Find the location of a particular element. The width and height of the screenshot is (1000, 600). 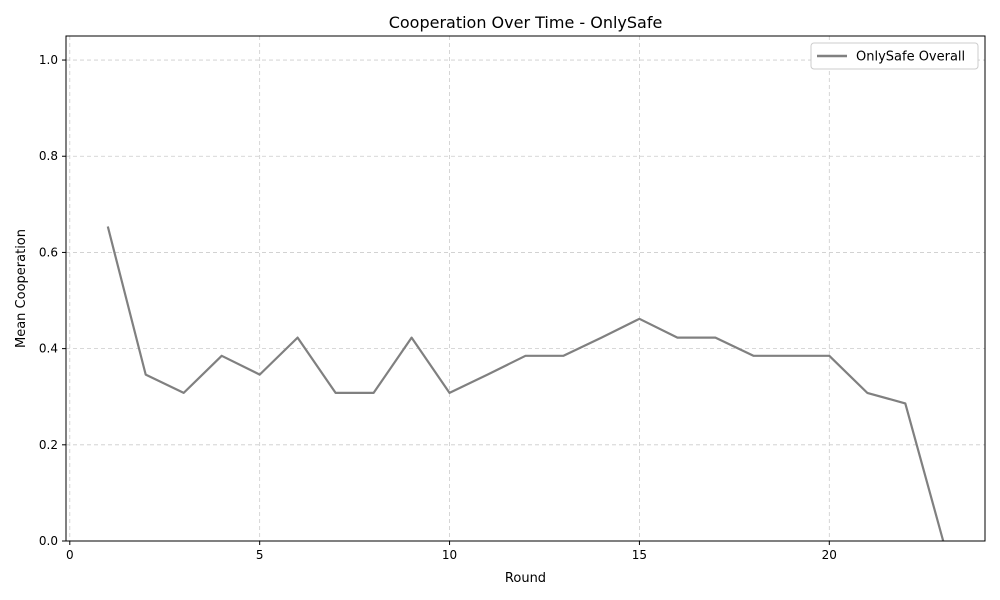

x-tick-label: 10 is located at coordinates (449, 555).